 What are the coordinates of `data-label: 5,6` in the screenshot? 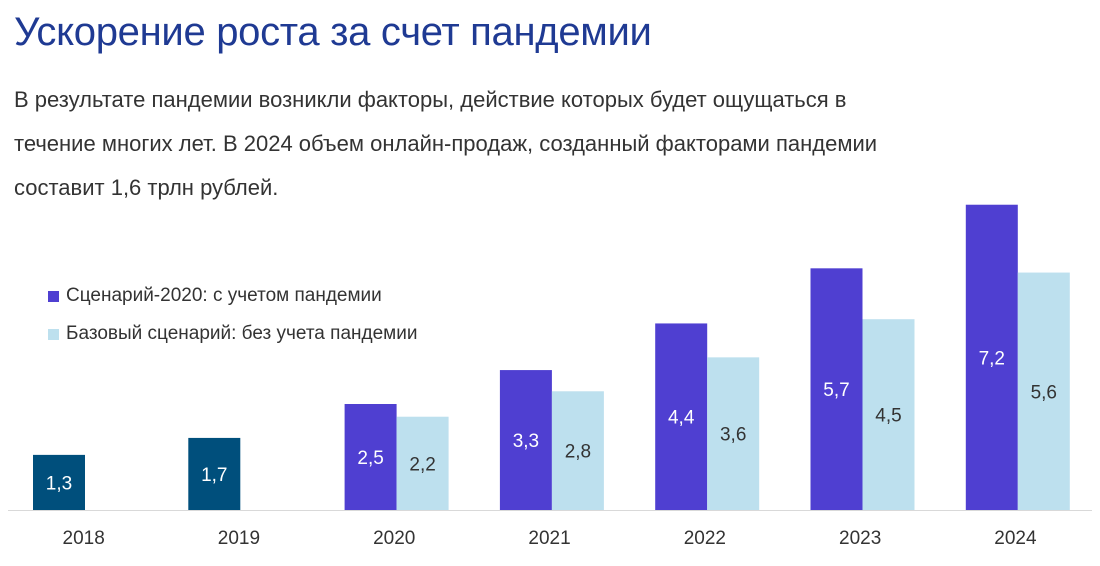 It's located at (1044, 392).